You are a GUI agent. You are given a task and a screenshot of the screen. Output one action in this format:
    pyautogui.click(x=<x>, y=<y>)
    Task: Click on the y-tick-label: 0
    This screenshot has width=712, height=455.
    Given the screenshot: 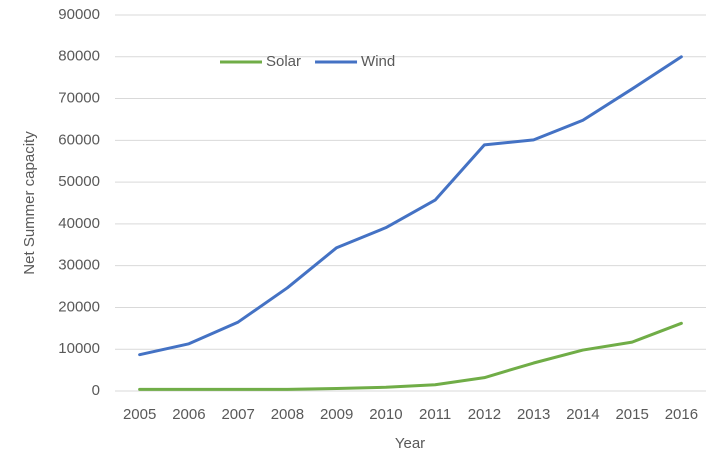 What is the action you would take?
    pyautogui.click(x=96, y=390)
    